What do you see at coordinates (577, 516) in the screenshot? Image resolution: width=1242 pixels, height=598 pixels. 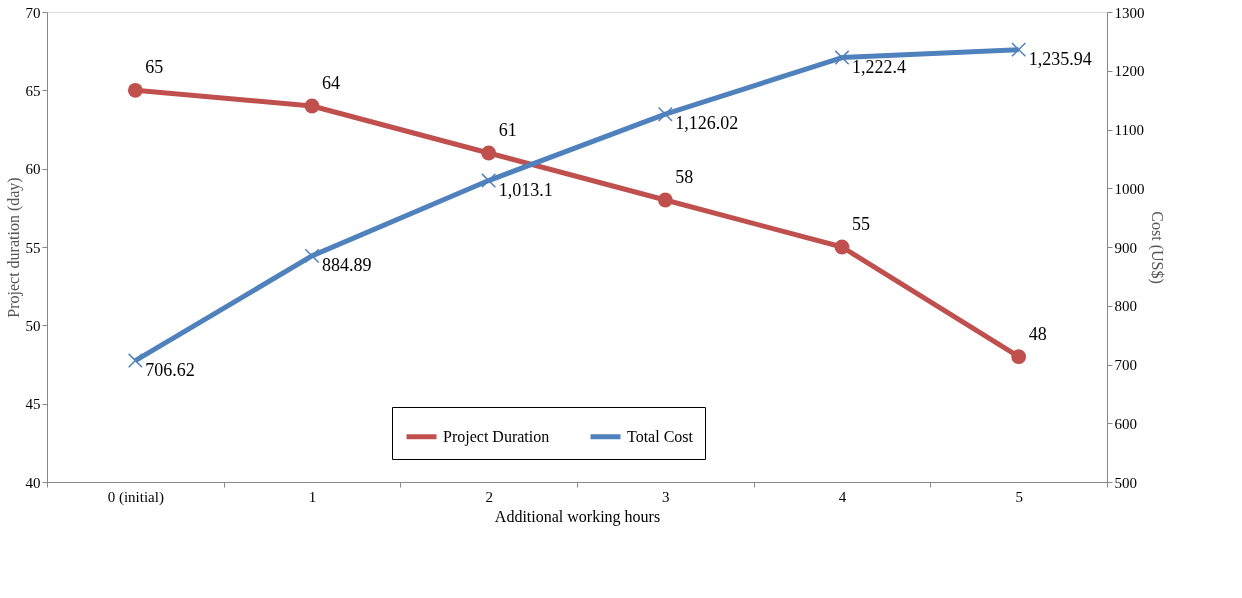 I see `x-axis-title: Additional working hours` at bounding box center [577, 516].